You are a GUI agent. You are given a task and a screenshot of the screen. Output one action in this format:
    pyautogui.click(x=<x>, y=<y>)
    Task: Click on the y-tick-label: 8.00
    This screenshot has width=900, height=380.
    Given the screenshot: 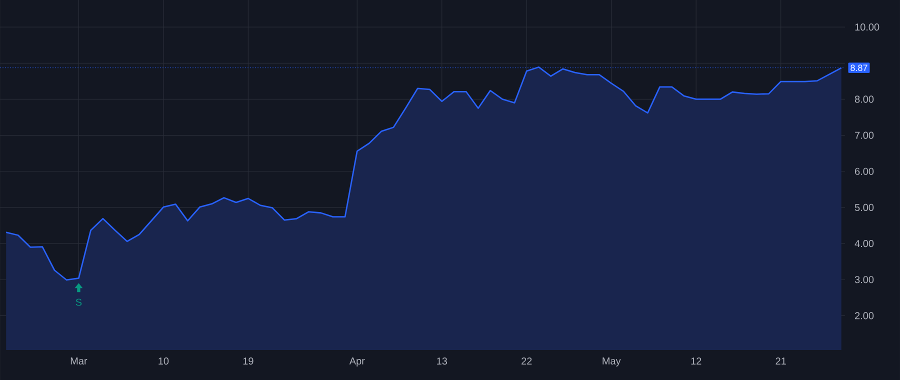 What is the action you would take?
    pyautogui.click(x=864, y=99)
    